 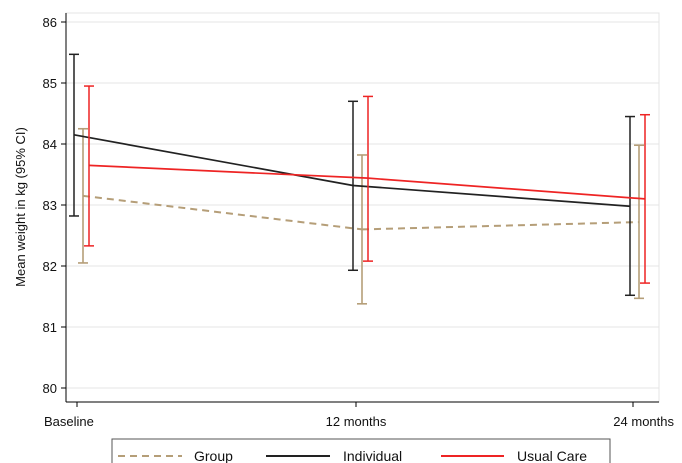 What do you see at coordinates (50, 83) in the screenshot?
I see `y-tick-label: 85` at bounding box center [50, 83].